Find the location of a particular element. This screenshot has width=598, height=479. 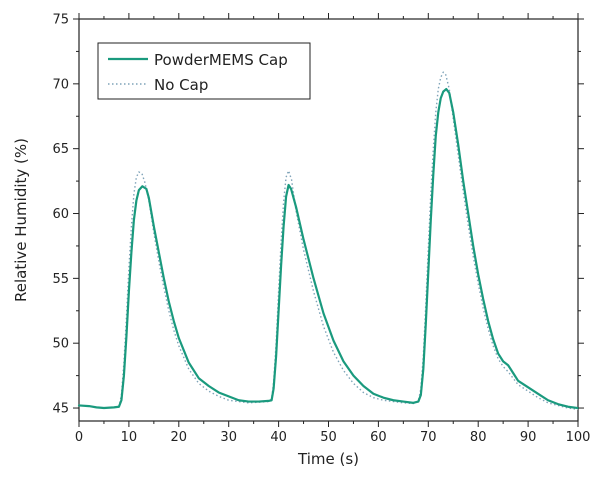

x-tick-label: 20 is located at coordinates (179, 437).